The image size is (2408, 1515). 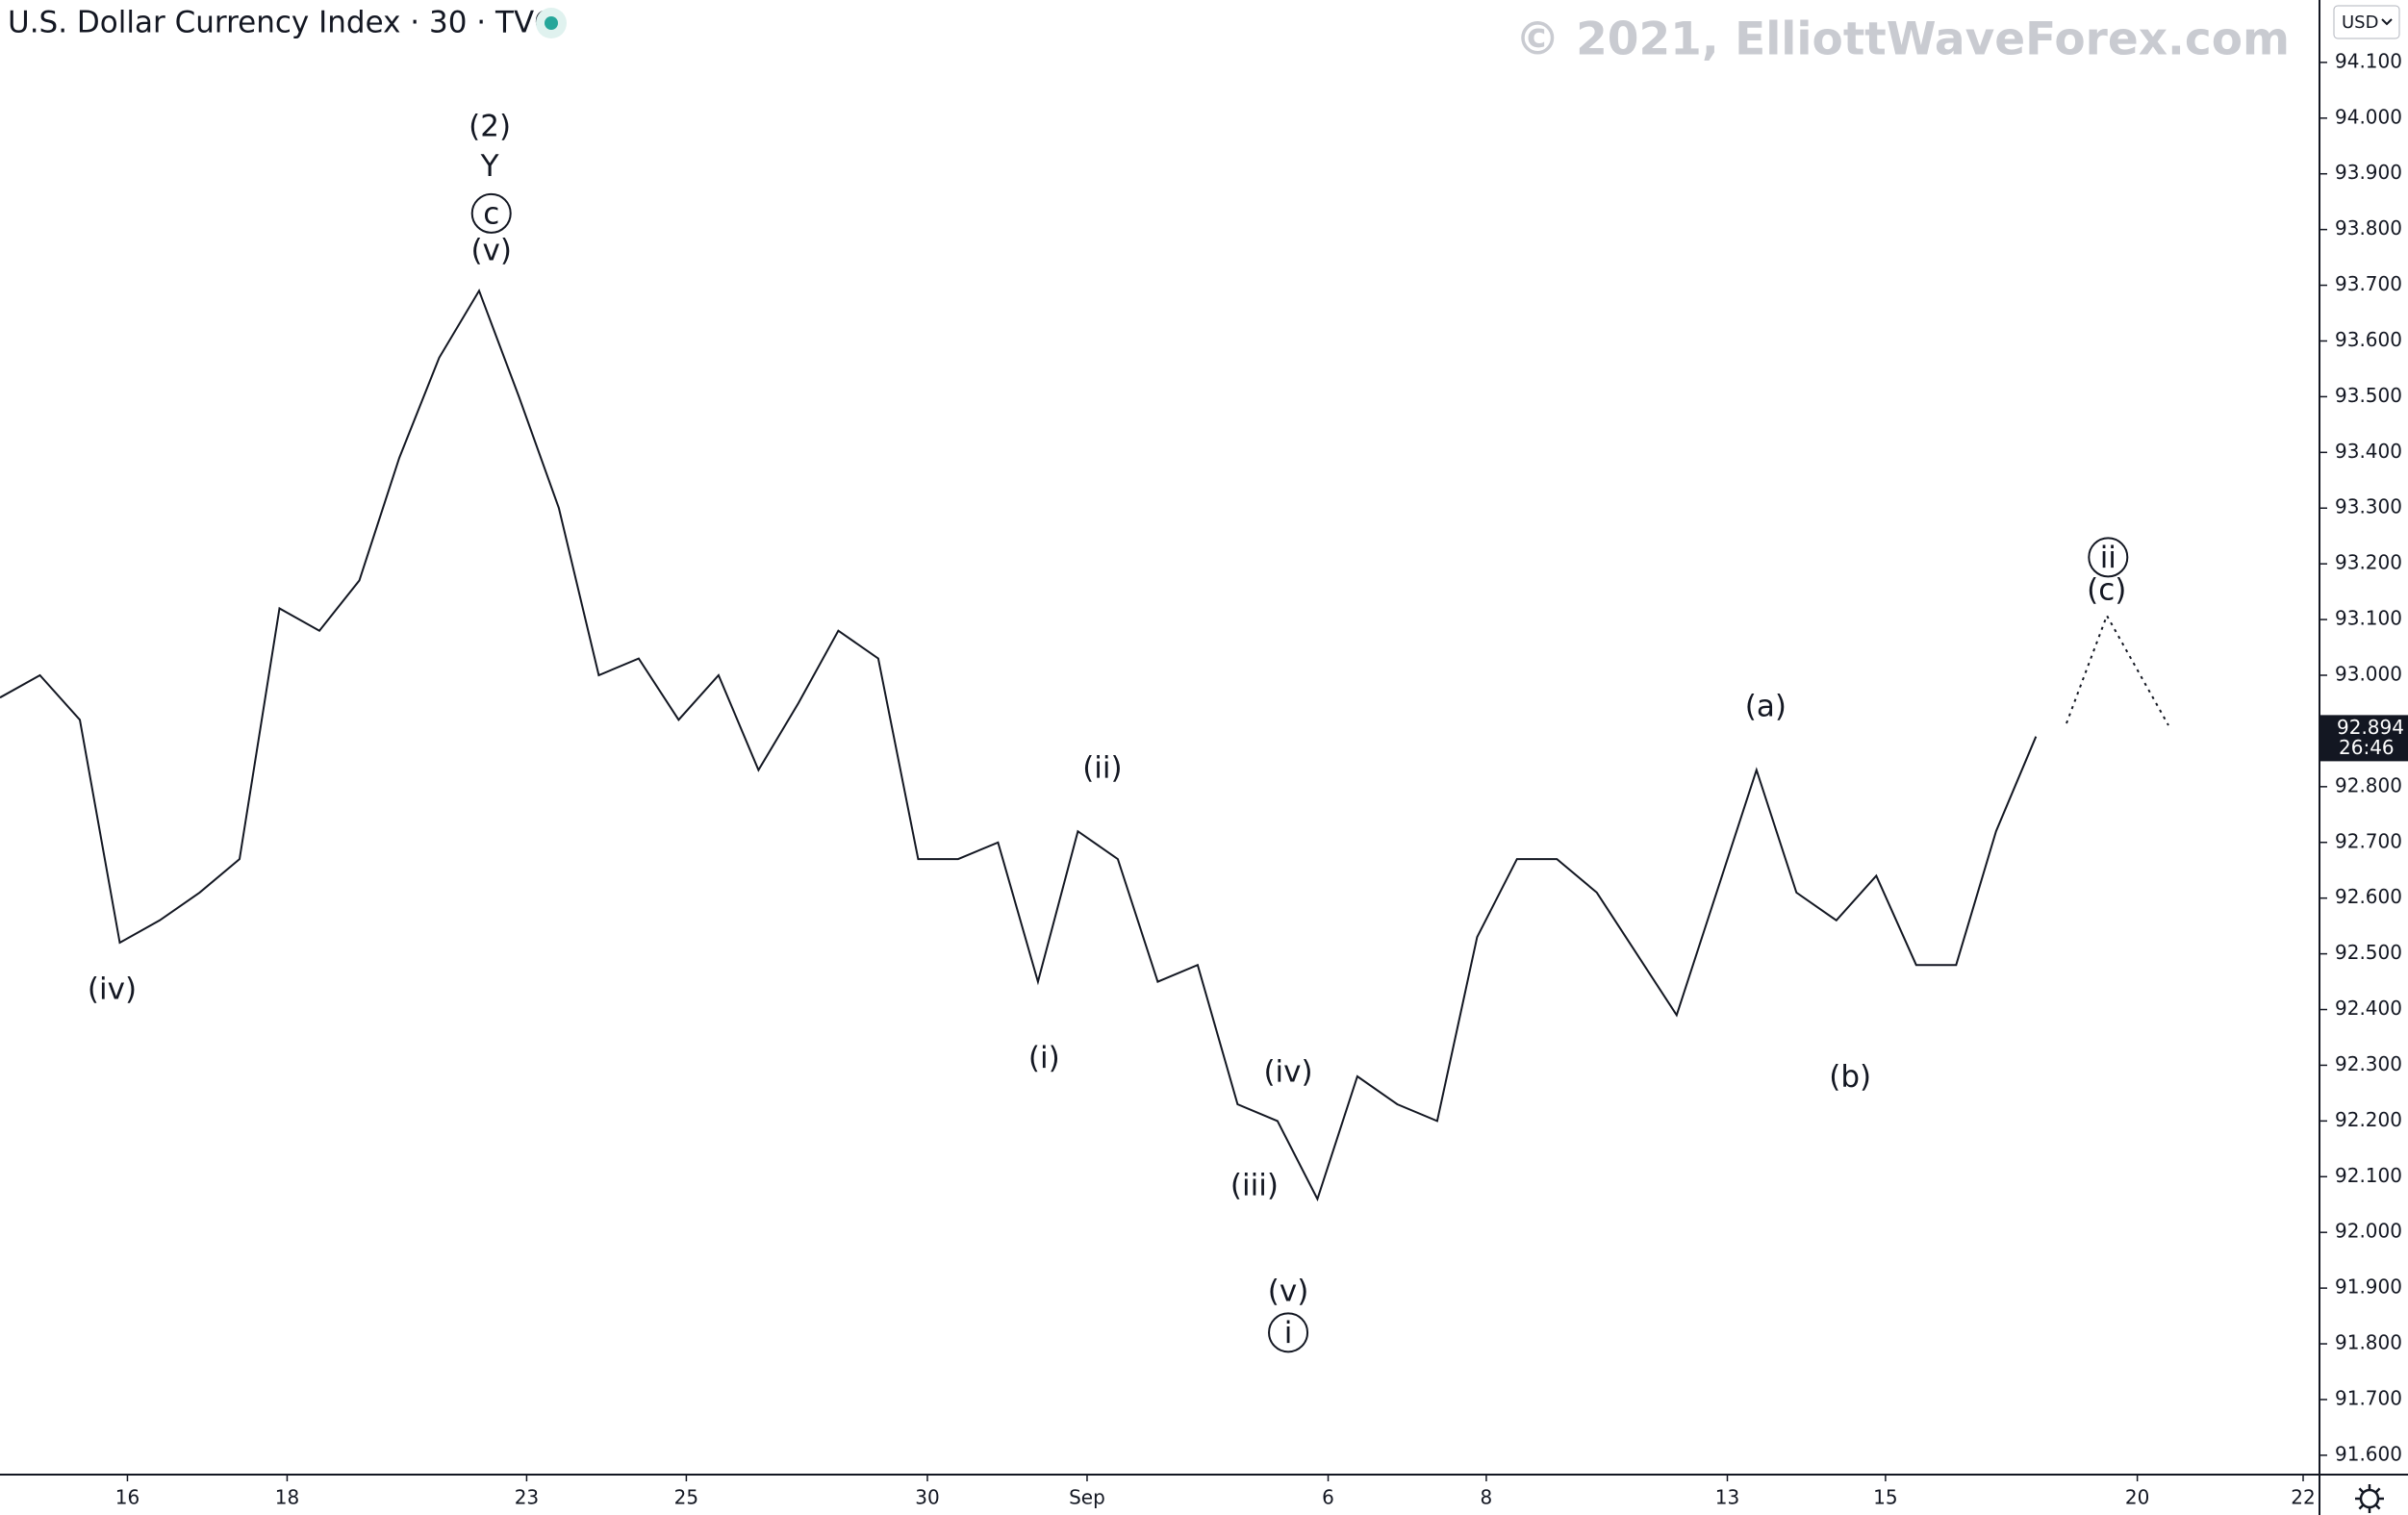 What do you see at coordinates (2367, 747) in the screenshot?
I see `countdown-label: 26:46` at bounding box center [2367, 747].